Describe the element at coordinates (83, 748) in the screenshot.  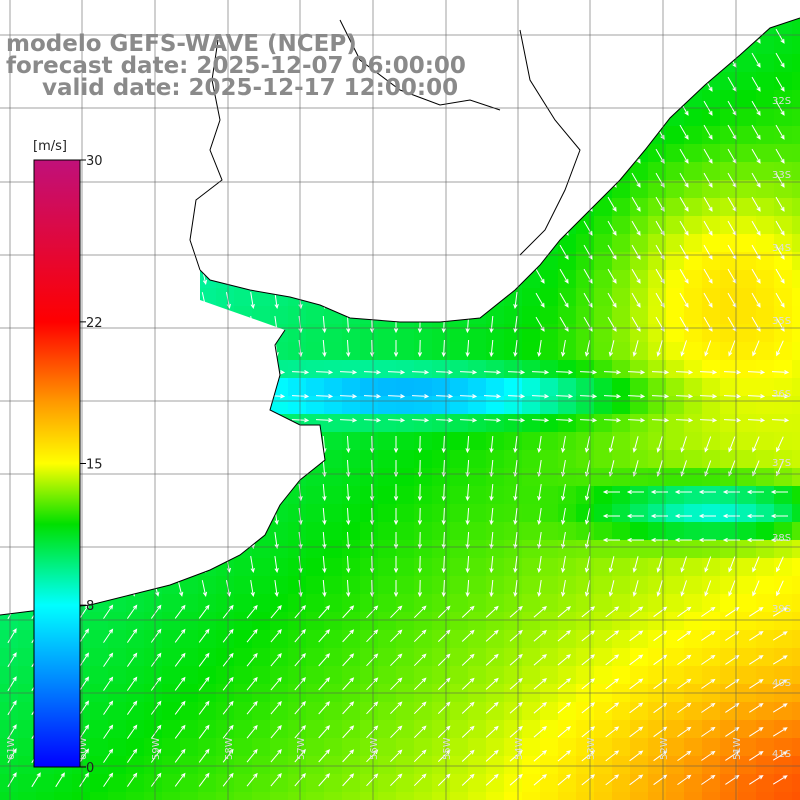
I see `longitude-label: 60W` at that location.